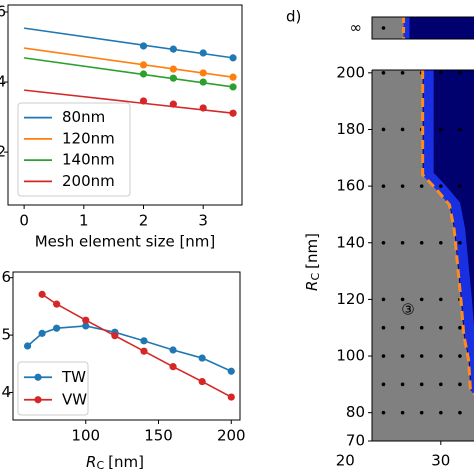  What do you see at coordinates (83, 117) in the screenshot?
I see `legend-label: 80nm` at bounding box center [83, 117].